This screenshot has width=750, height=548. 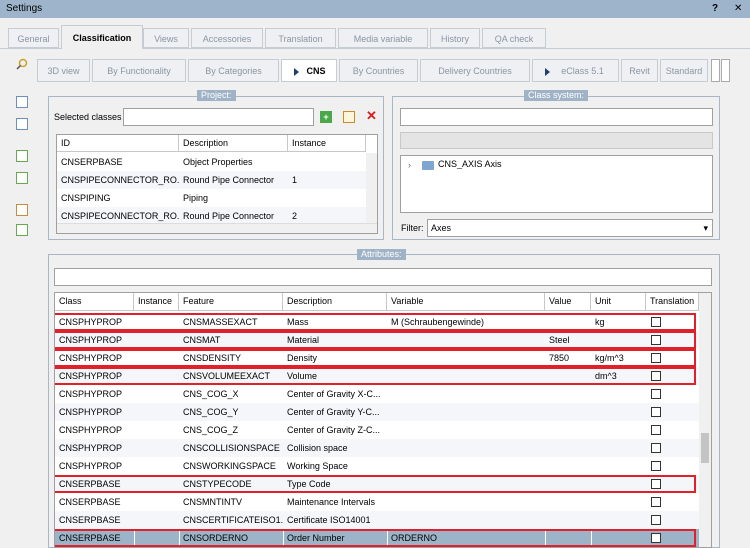 I want to click on tab: General, so click(x=33, y=38).